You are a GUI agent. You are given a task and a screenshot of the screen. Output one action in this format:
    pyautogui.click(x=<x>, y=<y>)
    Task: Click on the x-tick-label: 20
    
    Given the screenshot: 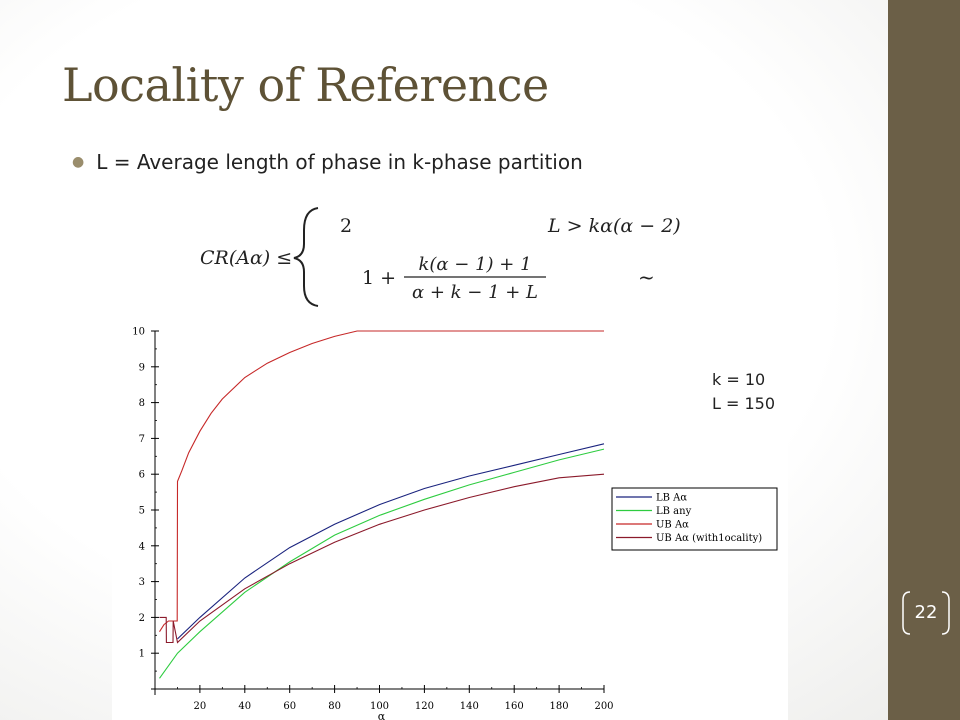 What is the action you would take?
    pyautogui.click(x=200, y=706)
    